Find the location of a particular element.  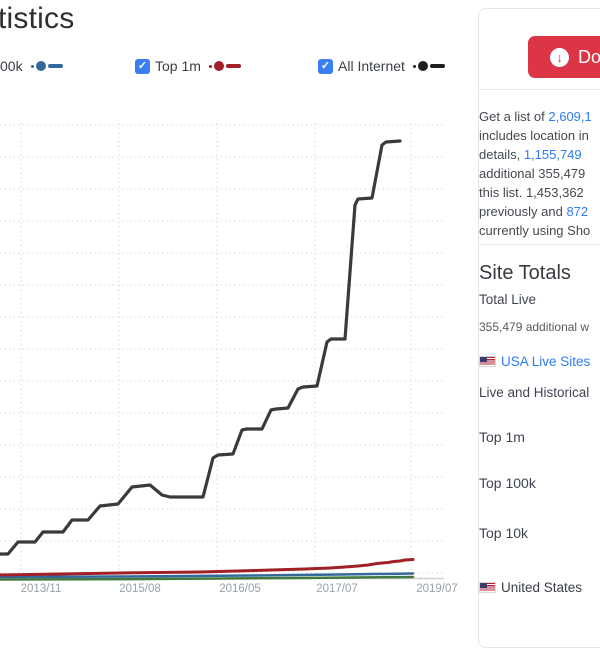

series-line-top-100k is located at coordinates (207, 575).